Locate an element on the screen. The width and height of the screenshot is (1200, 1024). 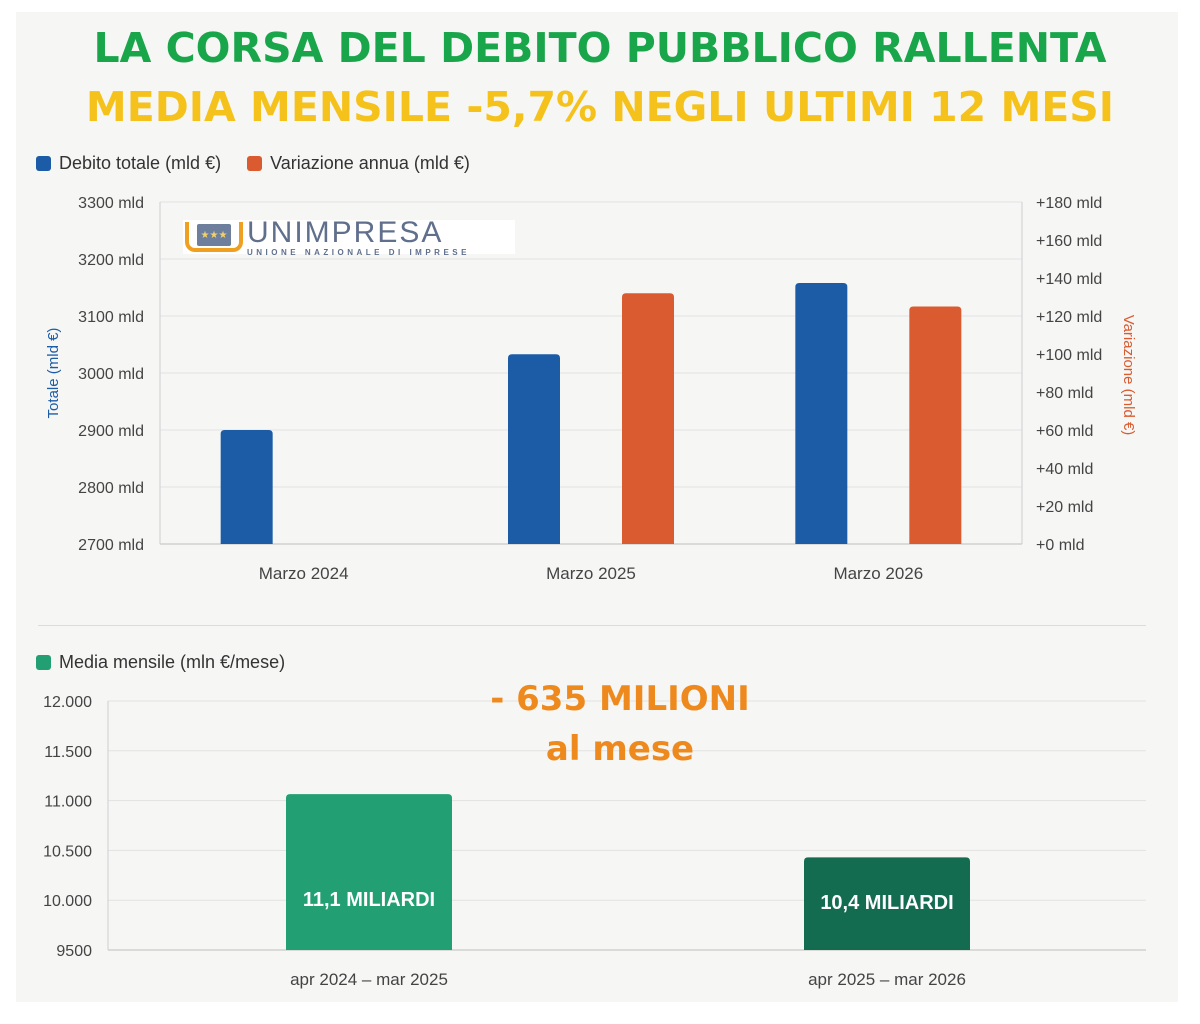
chart-subtitle: MEDIA MENSILE -5,7% NEGLI ULTIMI 12 MESI is located at coordinates (600, 107).